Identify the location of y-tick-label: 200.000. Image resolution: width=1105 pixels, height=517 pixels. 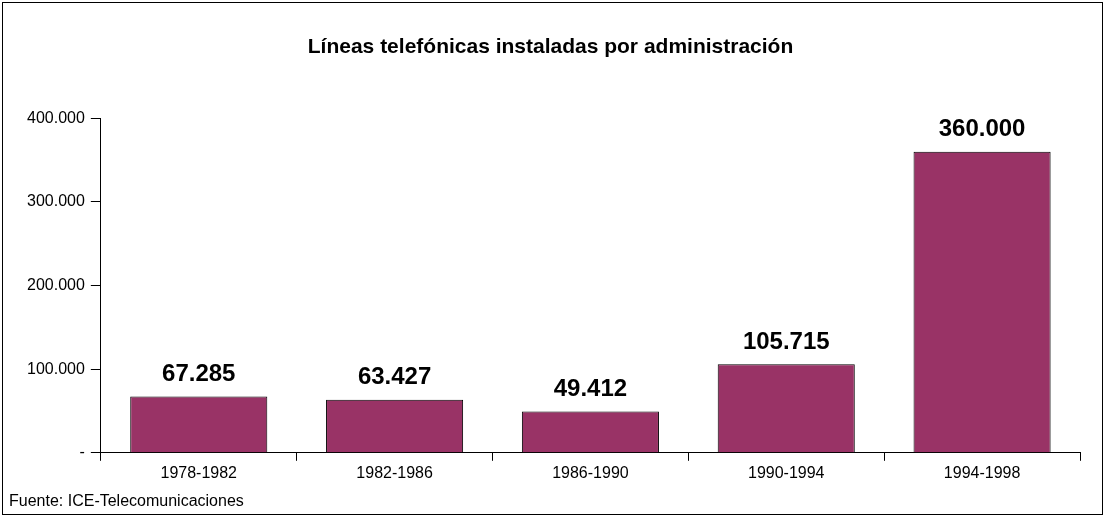
(55, 284).